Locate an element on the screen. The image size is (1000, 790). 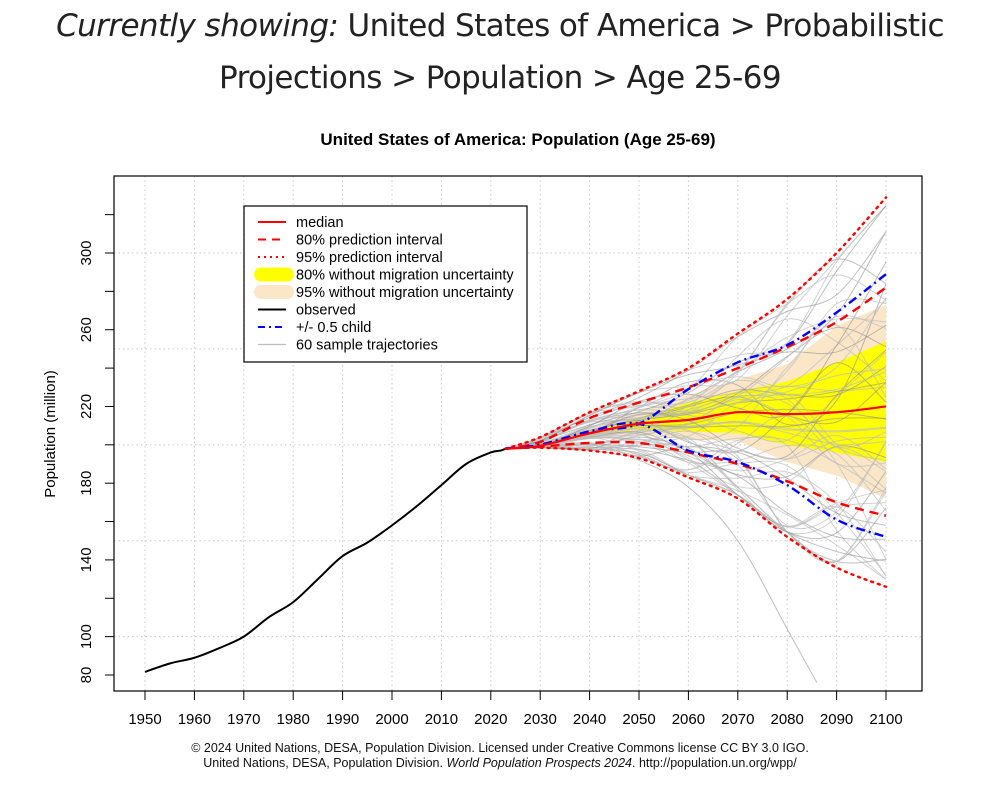
legend-swatch-band95 is located at coordinates (274, 292).